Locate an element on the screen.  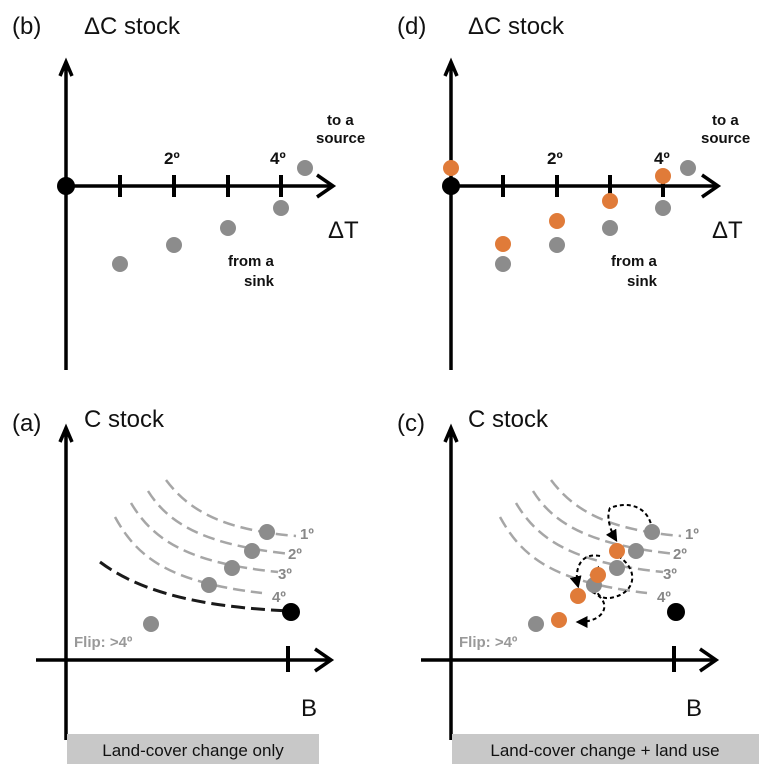
panel-a-iso-label-2: 2º is located at coordinates (295, 554).